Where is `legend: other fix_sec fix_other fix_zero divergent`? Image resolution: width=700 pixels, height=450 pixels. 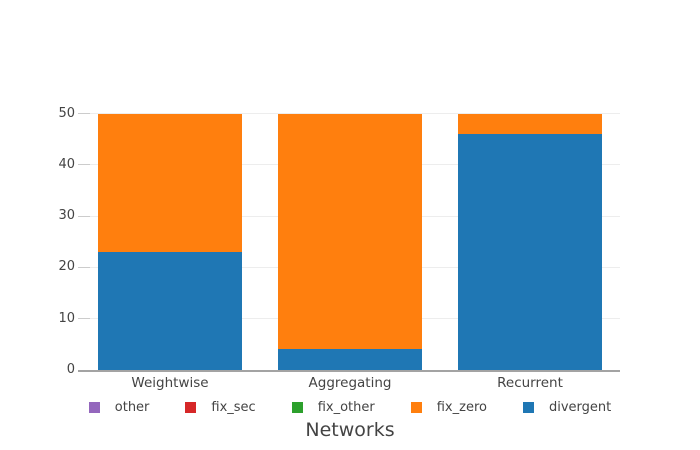 legend: other fix_sec fix_other fix_zero divergent is located at coordinates (350, 407).